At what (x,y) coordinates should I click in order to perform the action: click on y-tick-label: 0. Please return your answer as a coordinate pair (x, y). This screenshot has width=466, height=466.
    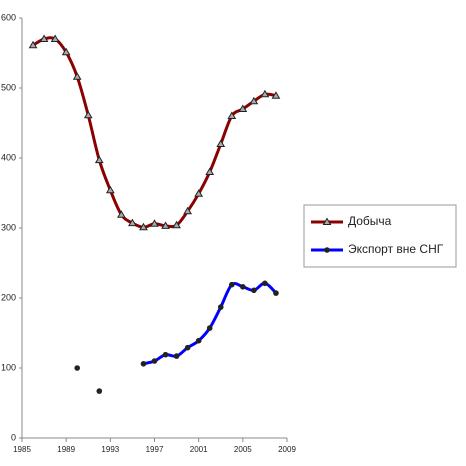
    Looking at the image, I should click on (13, 437).